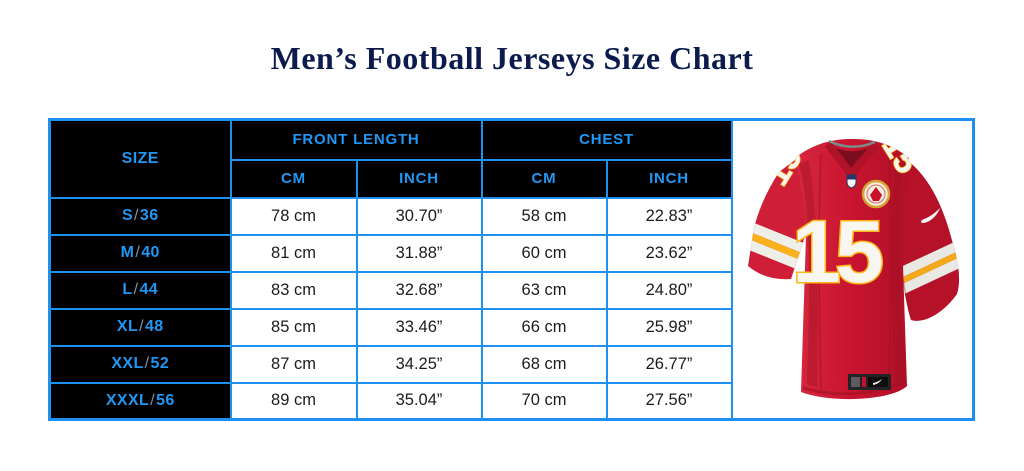  Describe the element at coordinates (876, 193) in the screenshot. I see `chiefs-patch-logo` at that location.